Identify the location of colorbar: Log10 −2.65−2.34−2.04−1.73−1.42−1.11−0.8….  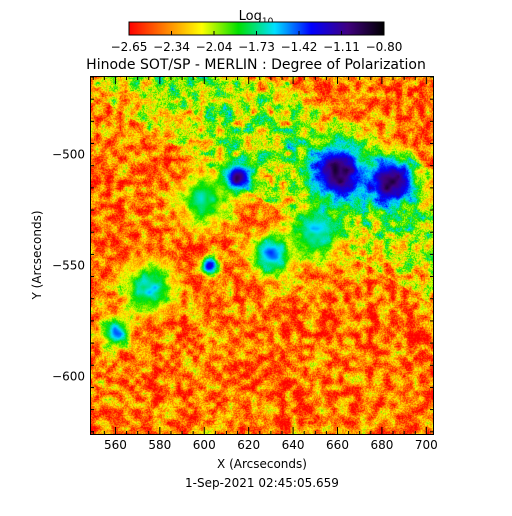
(257, 31).